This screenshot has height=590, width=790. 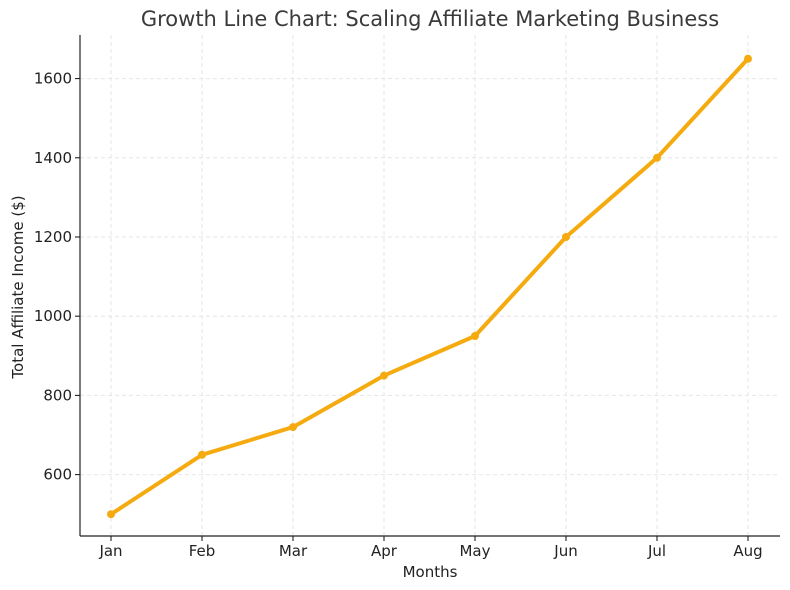 I want to click on x-tick-label: Jun, so click(x=565, y=551).